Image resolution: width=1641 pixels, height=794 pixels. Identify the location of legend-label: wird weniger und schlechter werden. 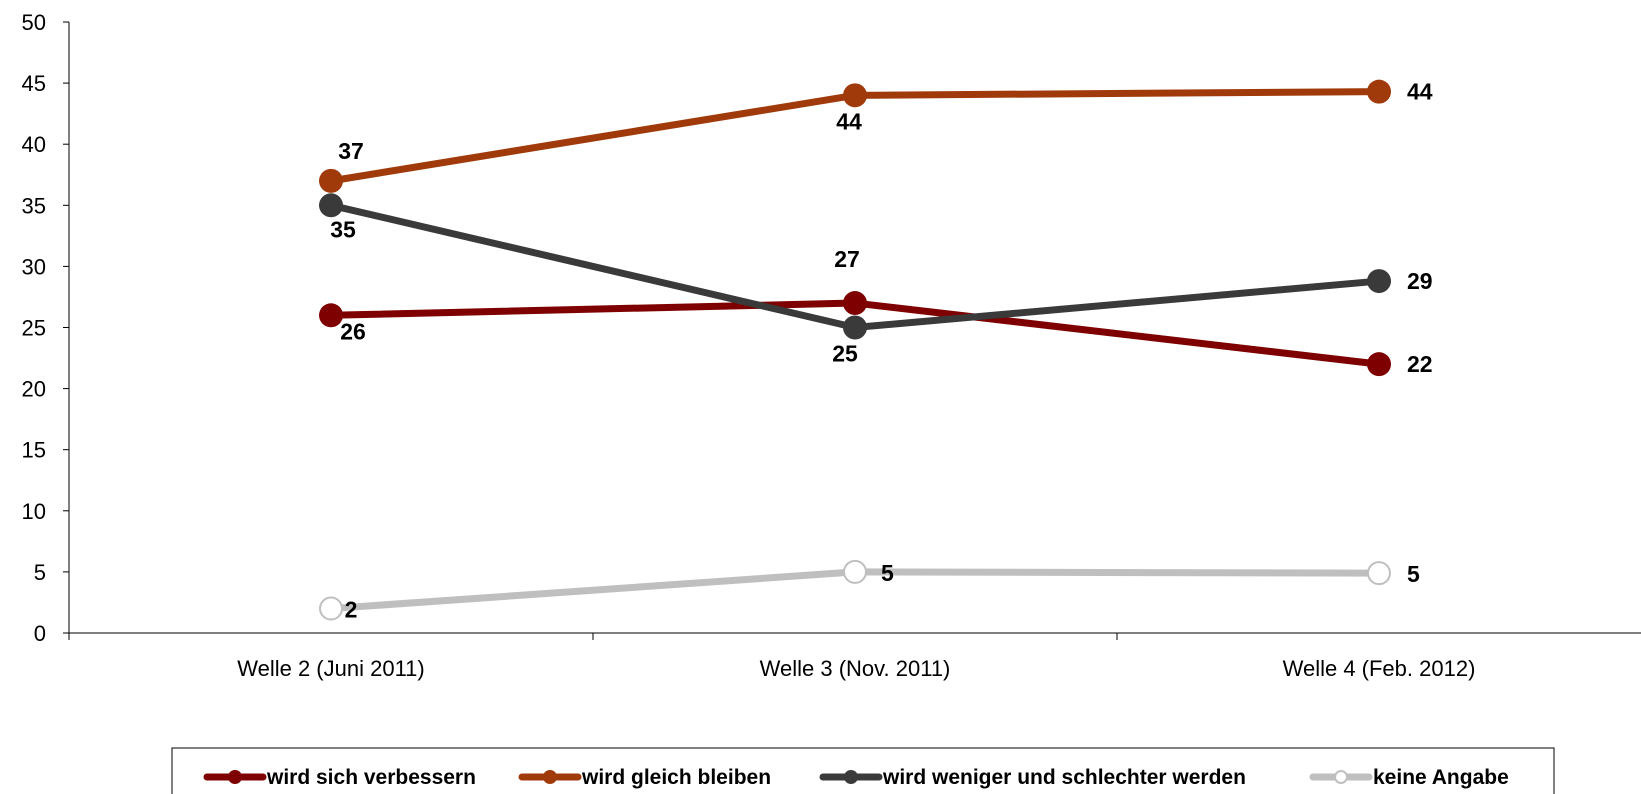
(1064, 777).